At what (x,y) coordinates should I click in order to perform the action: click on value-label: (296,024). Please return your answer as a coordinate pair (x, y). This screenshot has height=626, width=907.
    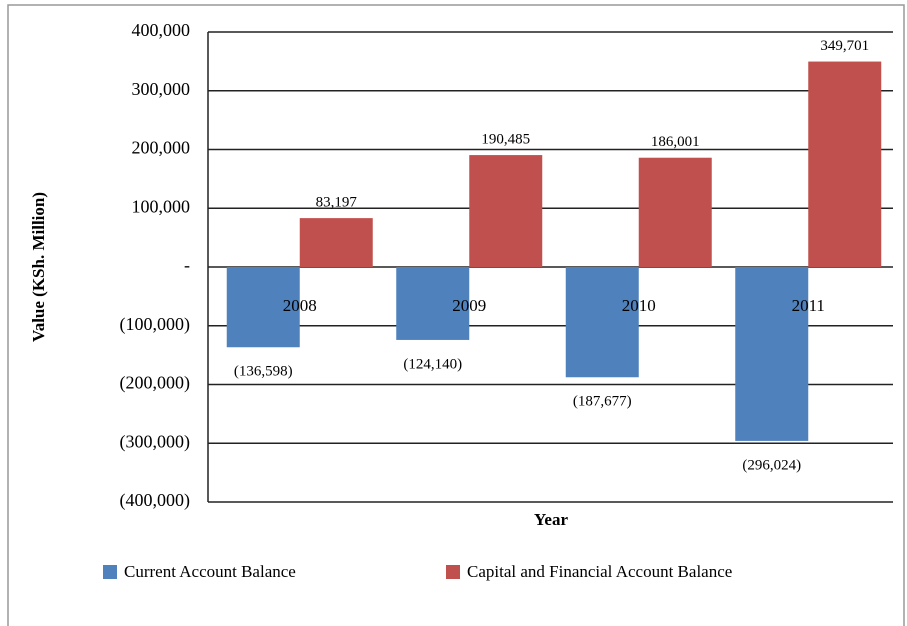
    Looking at the image, I should click on (771, 465).